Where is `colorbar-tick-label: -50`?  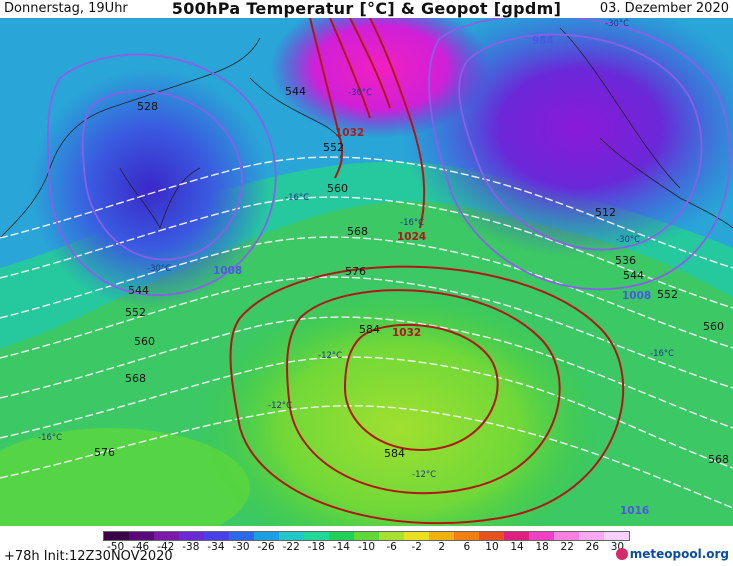 colorbar-tick-label: -50 is located at coordinates (115, 547).